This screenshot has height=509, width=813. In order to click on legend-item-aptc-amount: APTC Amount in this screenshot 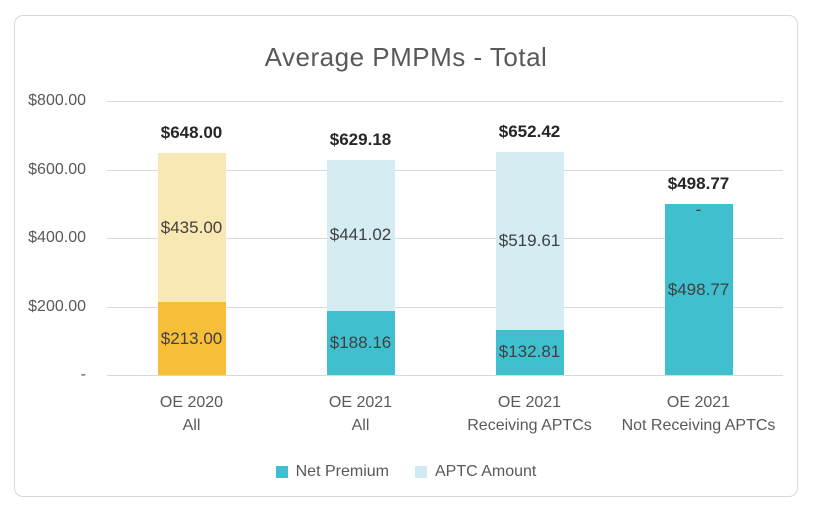, I will do `click(475, 472)`.